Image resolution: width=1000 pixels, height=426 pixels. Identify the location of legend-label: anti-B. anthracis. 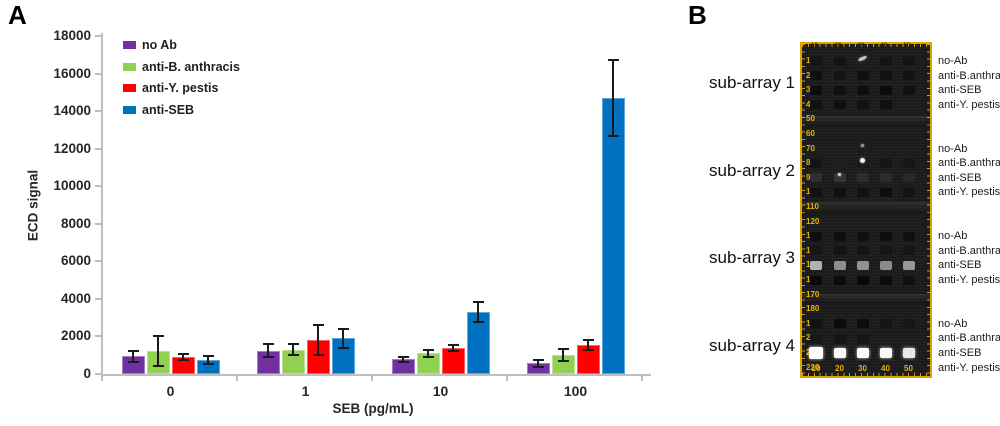
(191, 66).